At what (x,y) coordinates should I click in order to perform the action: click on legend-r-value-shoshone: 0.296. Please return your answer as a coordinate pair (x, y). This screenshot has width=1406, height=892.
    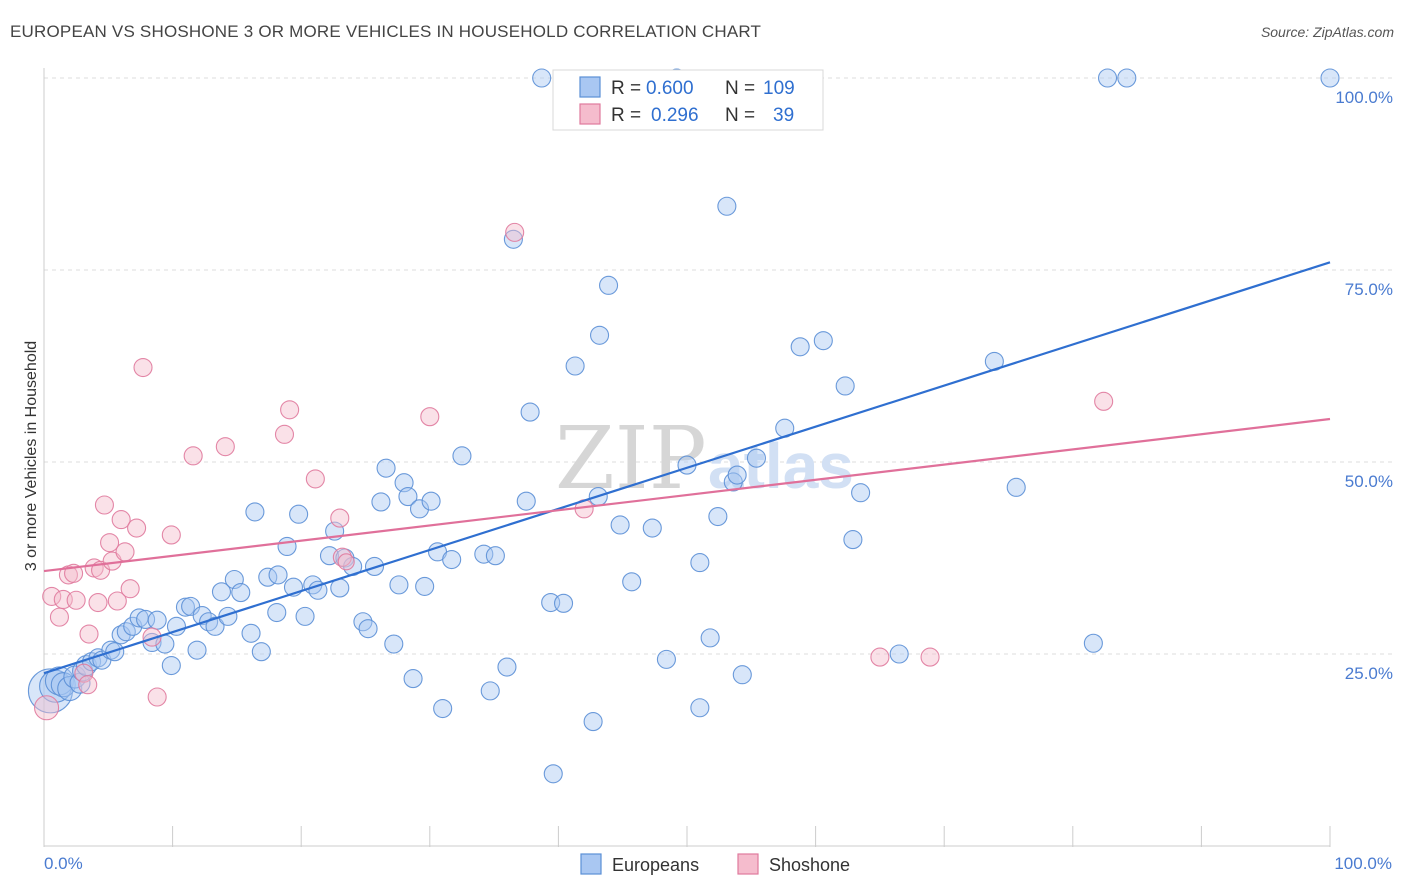
    Looking at the image, I should click on (675, 115).